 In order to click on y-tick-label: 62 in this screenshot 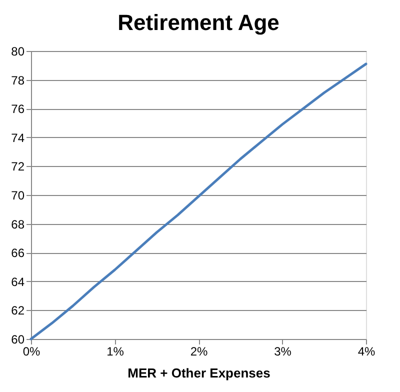, I will do `click(18, 311)`.